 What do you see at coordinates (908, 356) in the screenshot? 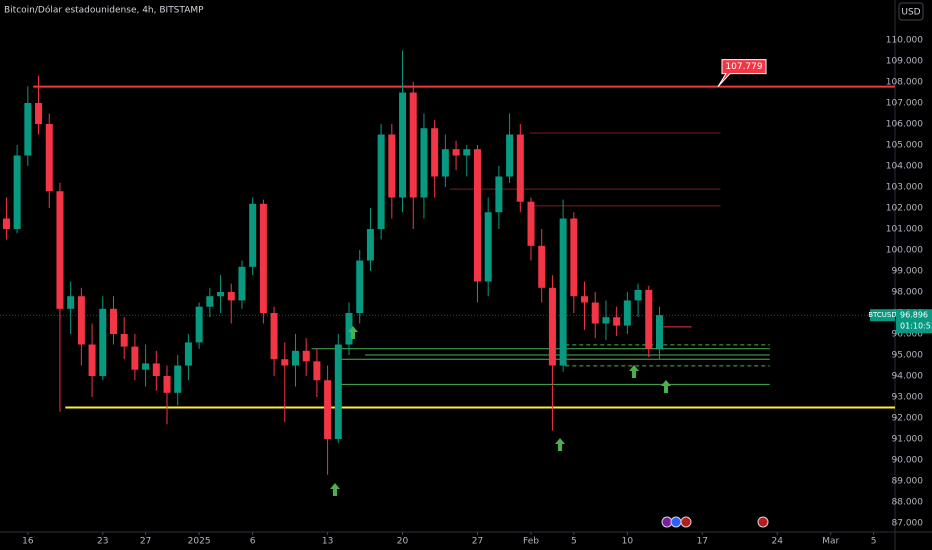
I see `y-tick-label: 95.000` at bounding box center [908, 356].